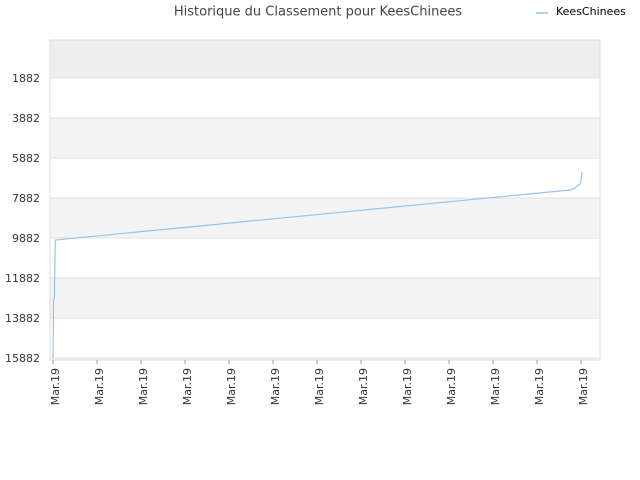  I want to click on y-tick-label: 1882, so click(26, 78).